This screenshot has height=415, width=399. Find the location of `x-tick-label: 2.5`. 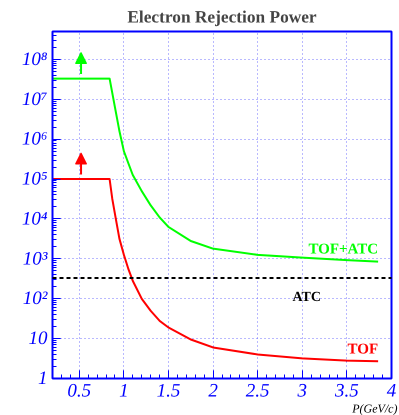

x-tick-label: 2.5 is located at coordinates (258, 391).